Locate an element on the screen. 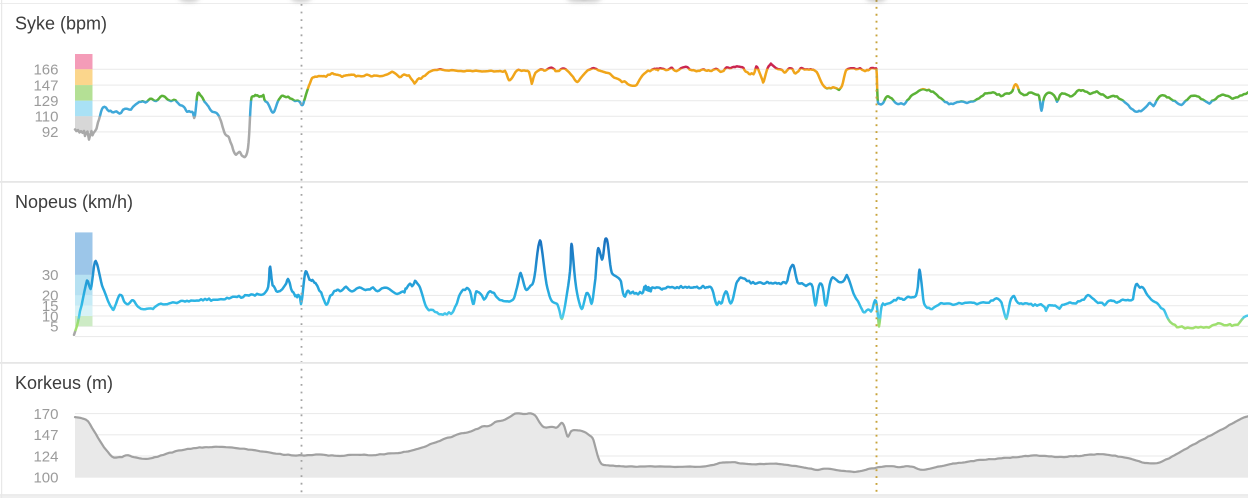 The height and width of the screenshot is (498, 1248). svg-text: 15 is located at coordinates (50, 306).